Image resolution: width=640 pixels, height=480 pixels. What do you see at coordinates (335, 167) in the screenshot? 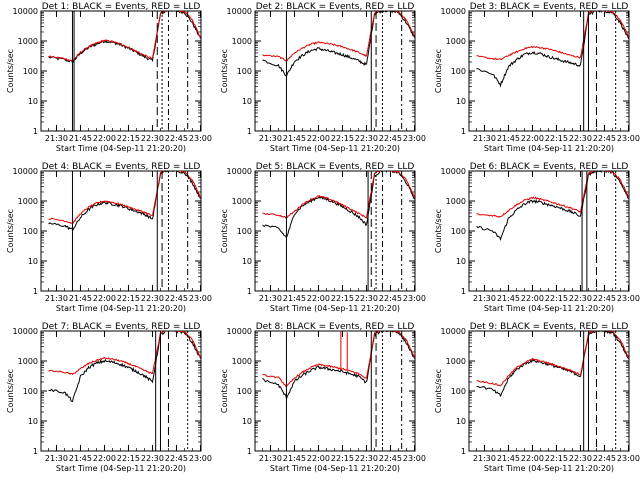
I see `panel-title: Det 5: BLACK = Events, RED = LLD` at bounding box center [335, 167].